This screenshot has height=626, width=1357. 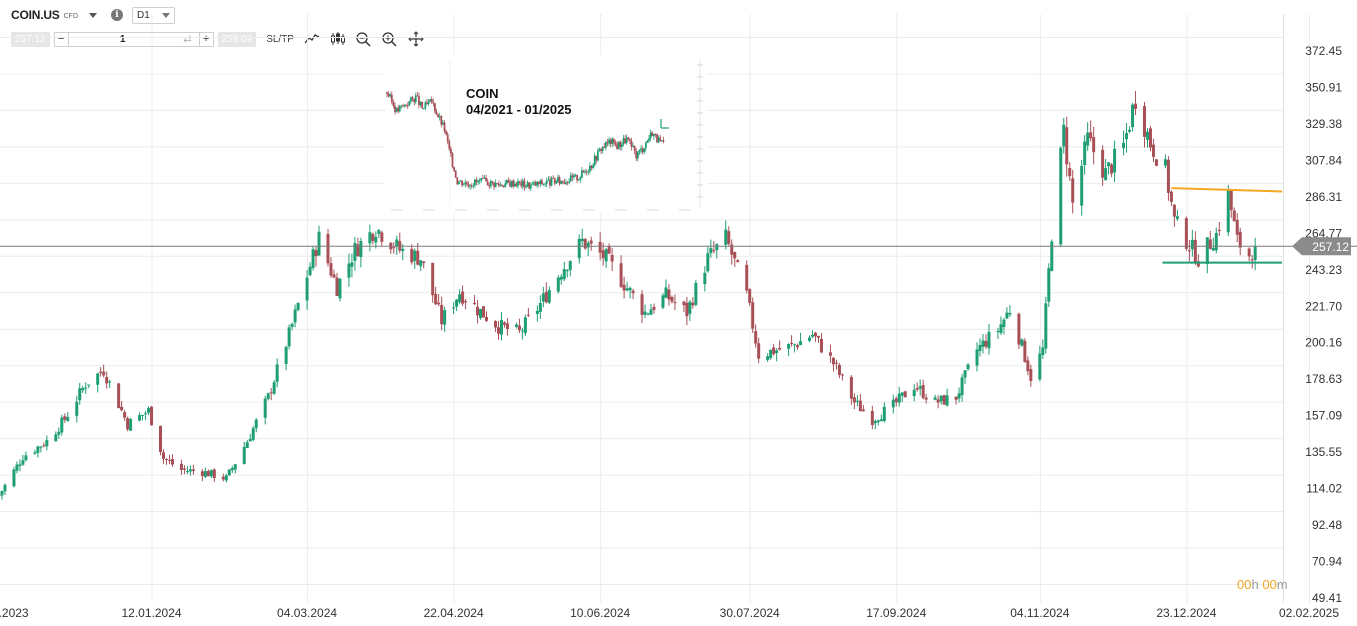 I want to click on sltp-button: SL/TP, so click(x=280, y=39).